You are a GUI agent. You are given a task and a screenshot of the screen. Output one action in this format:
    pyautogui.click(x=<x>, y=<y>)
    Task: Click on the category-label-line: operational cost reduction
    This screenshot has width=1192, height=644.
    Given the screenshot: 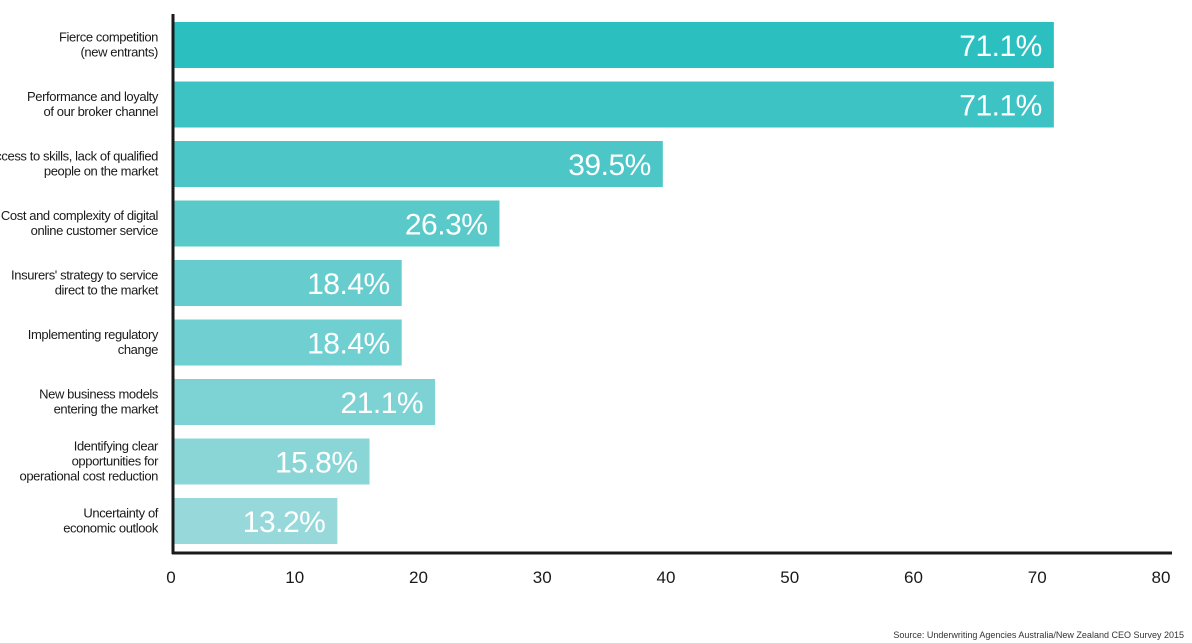 What is the action you would take?
    pyautogui.click(x=89, y=476)
    